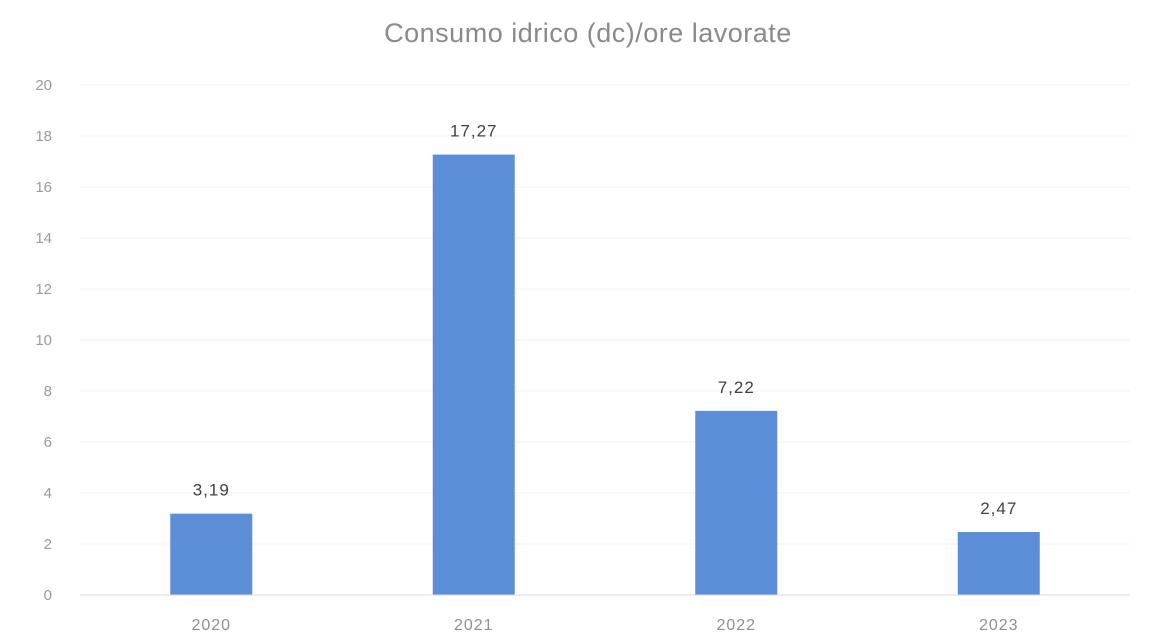 The image size is (1159, 641). What do you see at coordinates (43, 238) in the screenshot?
I see `y-tick-label: 14` at bounding box center [43, 238].